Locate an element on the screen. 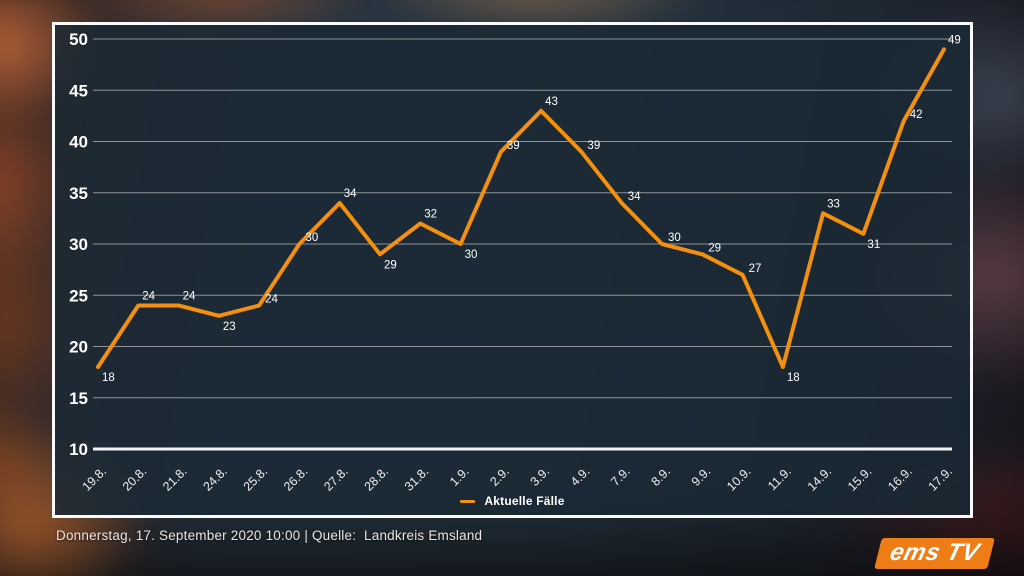  svg-text: 7.9. is located at coordinates (620, 476).